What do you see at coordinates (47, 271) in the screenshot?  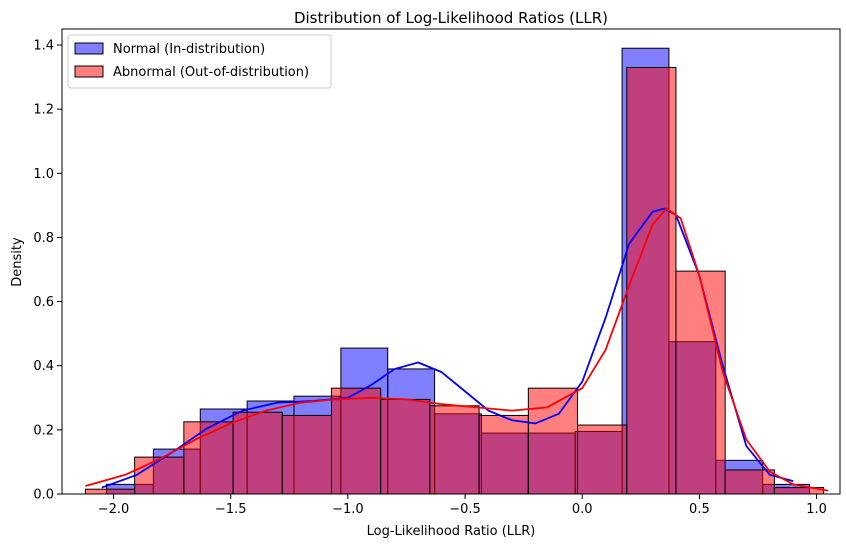 I see `y-axis: 0.0 0.2 0.4 0.6 0.8 1.0 1.2 1.4` at bounding box center [47, 271].